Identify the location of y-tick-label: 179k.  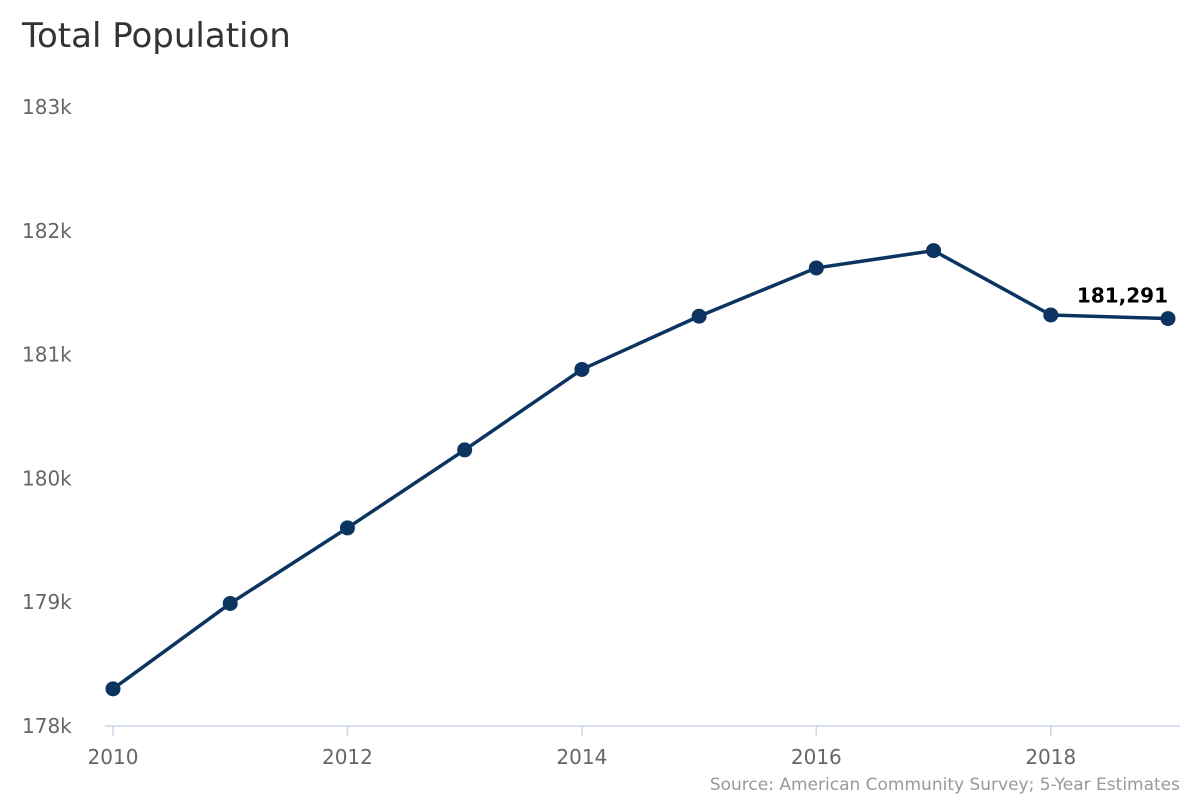
(47, 602).